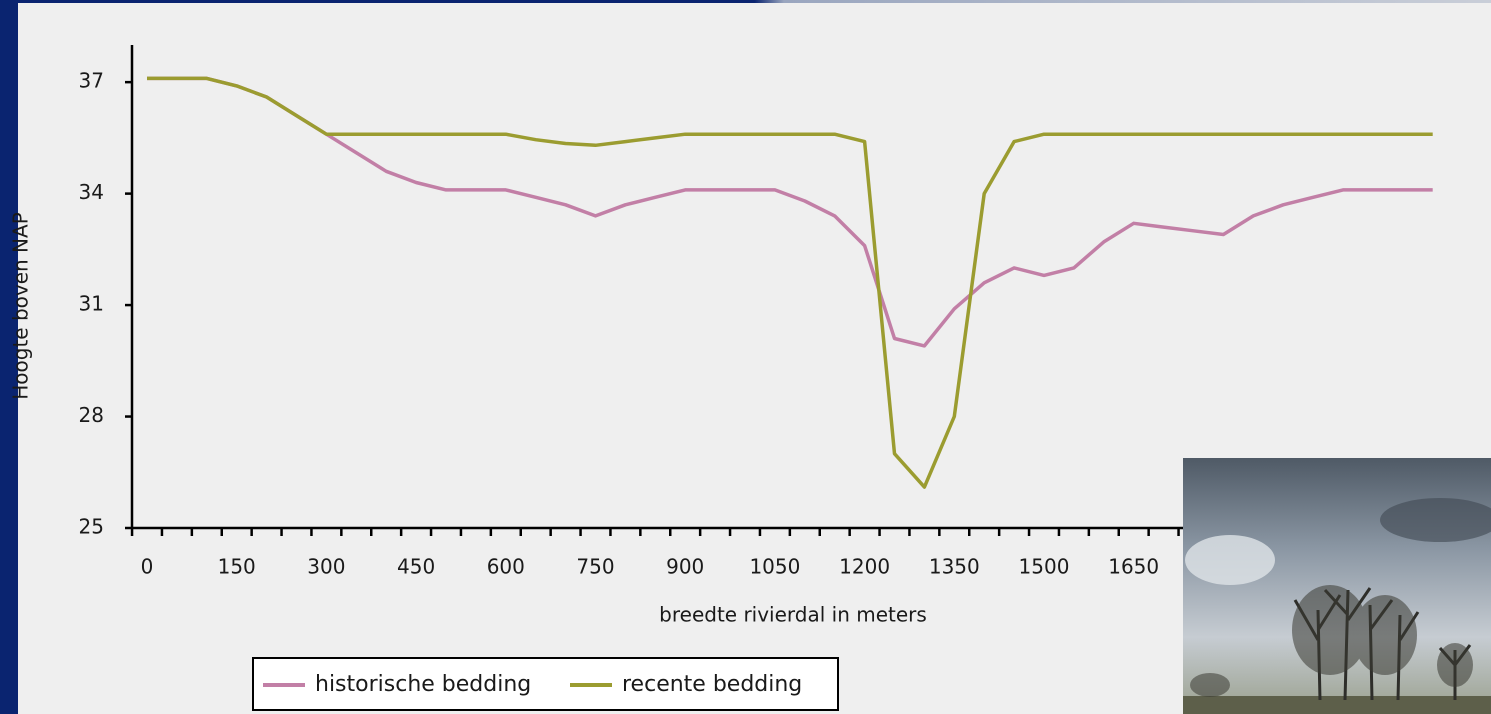 The width and height of the screenshot is (1491, 714). I want to click on y-tick-label: 34, so click(91, 192).